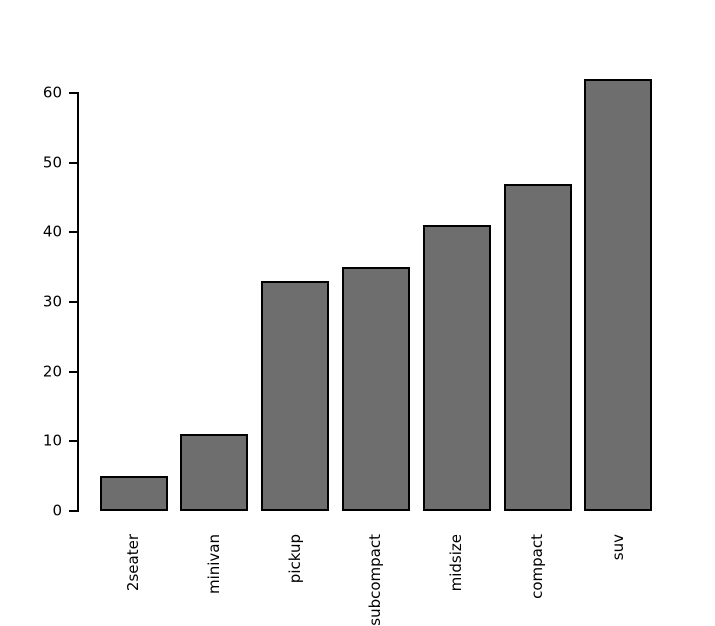 This screenshot has width=715, height=626. What do you see at coordinates (537, 347) in the screenshot?
I see `bar-compact` at bounding box center [537, 347].